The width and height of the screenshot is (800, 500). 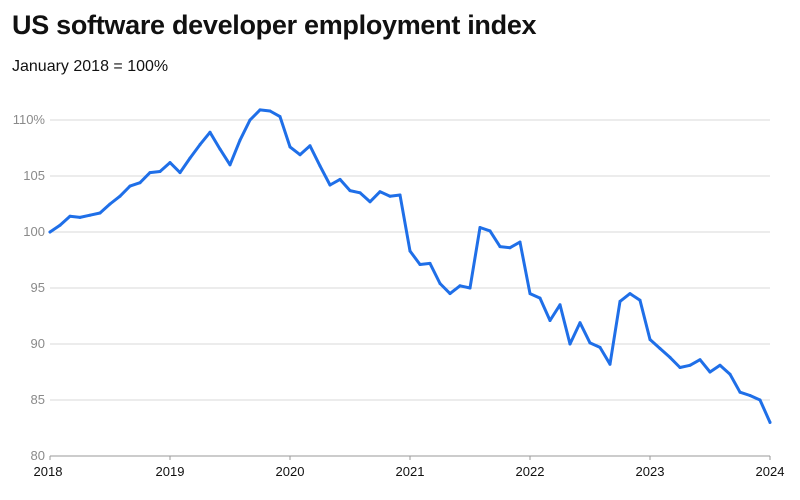 What do you see at coordinates (530, 471) in the screenshot?
I see `x-tick-label: 2022` at bounding box center [530, 471].